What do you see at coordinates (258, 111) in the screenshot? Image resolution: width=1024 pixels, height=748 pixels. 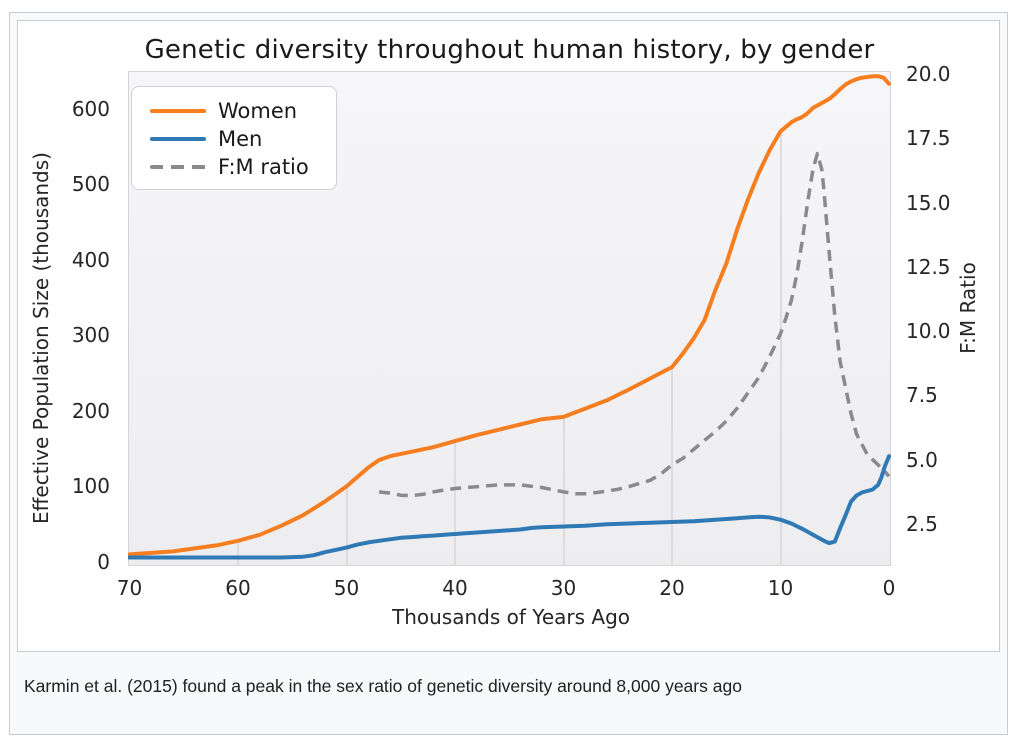 I see `legend-label: Women` at bounding box center [258, 111].